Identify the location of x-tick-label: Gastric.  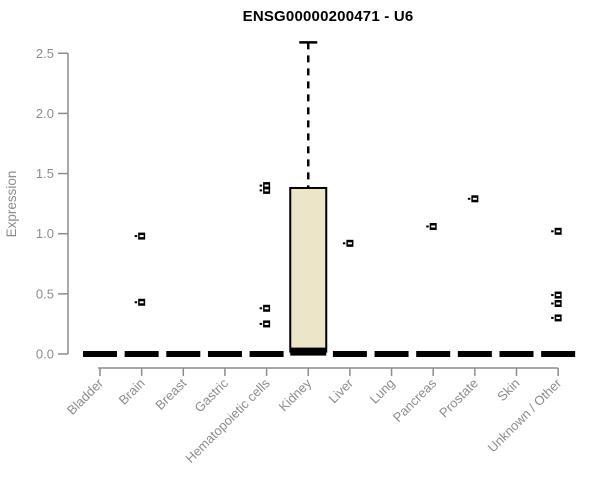
(211, 395).